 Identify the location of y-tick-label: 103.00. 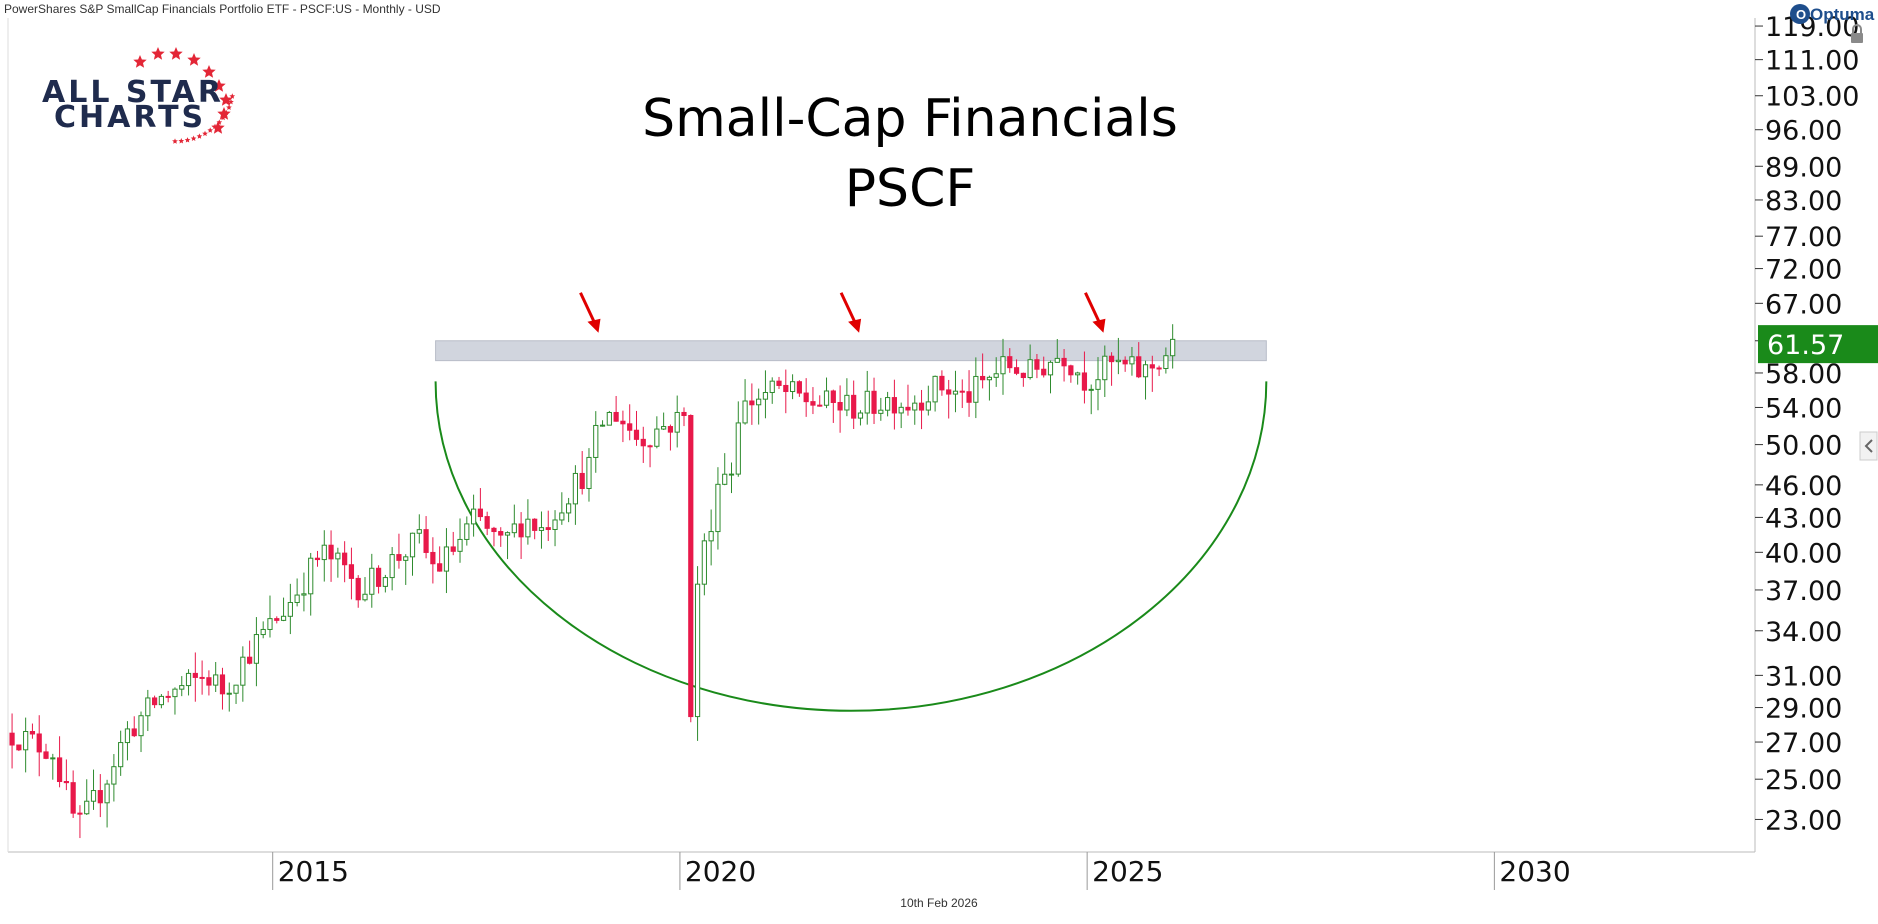
(1812, 97).